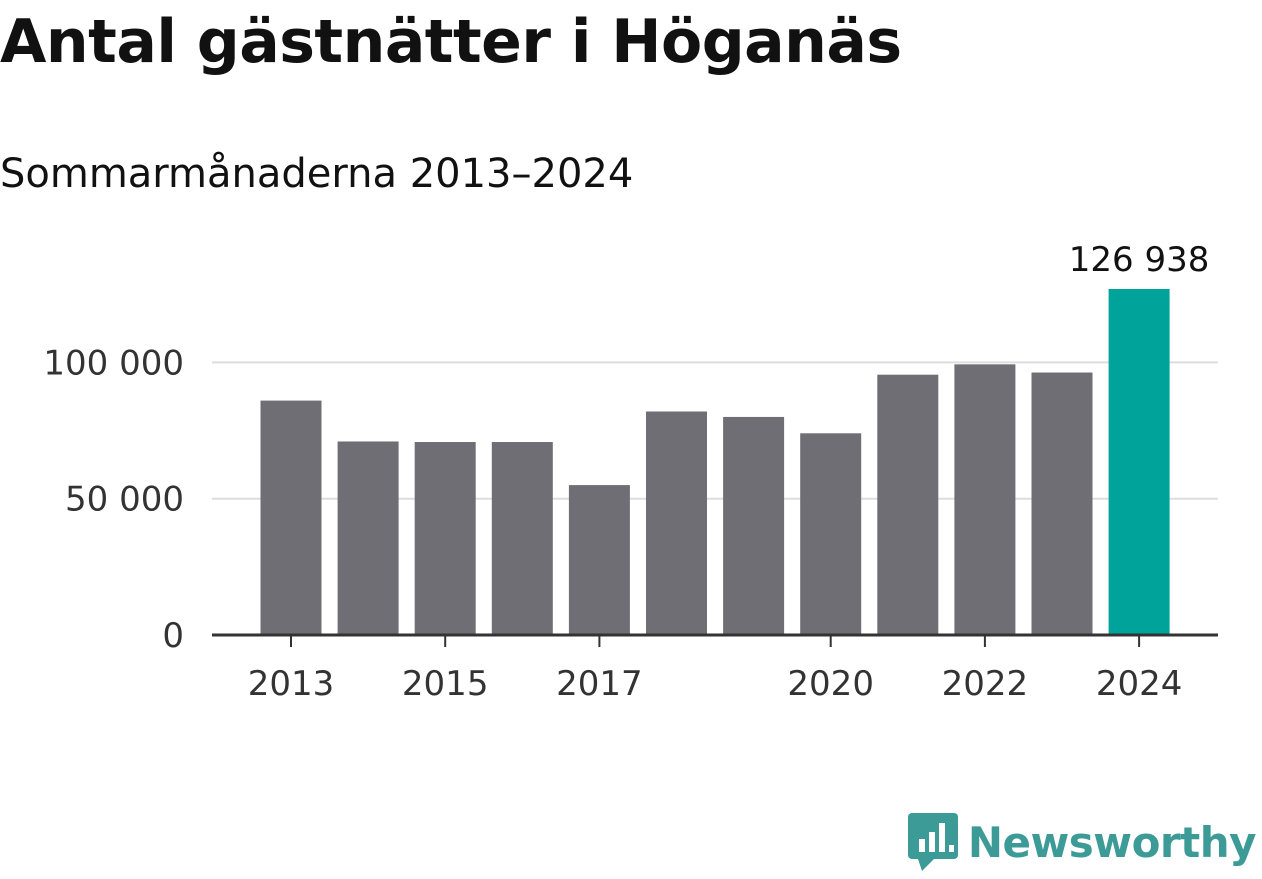 The height and width of the screenshot is (879, 1262). Describe the element at coordinates (445, 684) in the screenshot. I see `x-tick-label: 2015` at that location.